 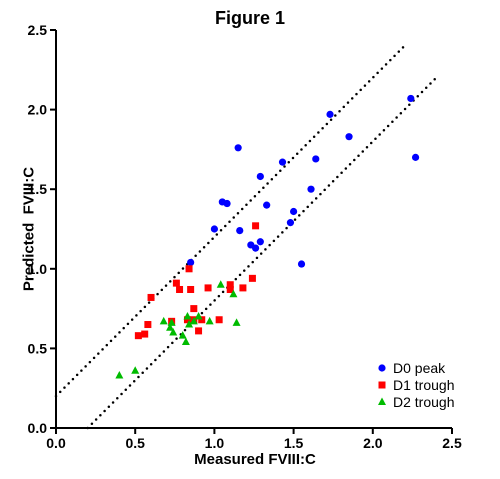 What do you see at coordinates (56, 443) in the screenshot?
I see `x-tick-label: 0.0` at bounding box center [56, 443].